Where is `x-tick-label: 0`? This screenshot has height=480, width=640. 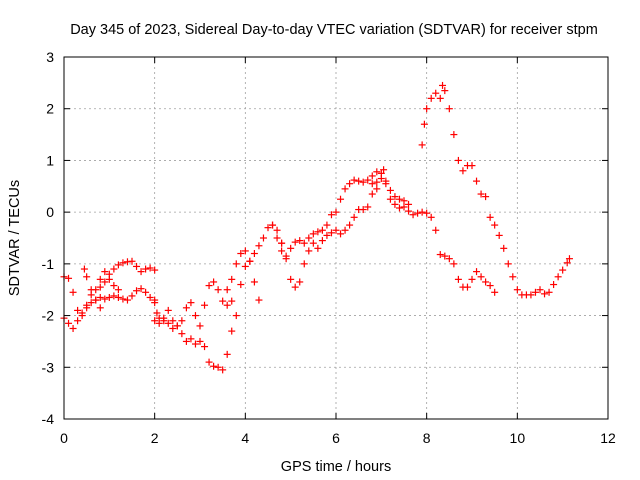
x-tick-label: 0 is located at coordinates (64, 438).